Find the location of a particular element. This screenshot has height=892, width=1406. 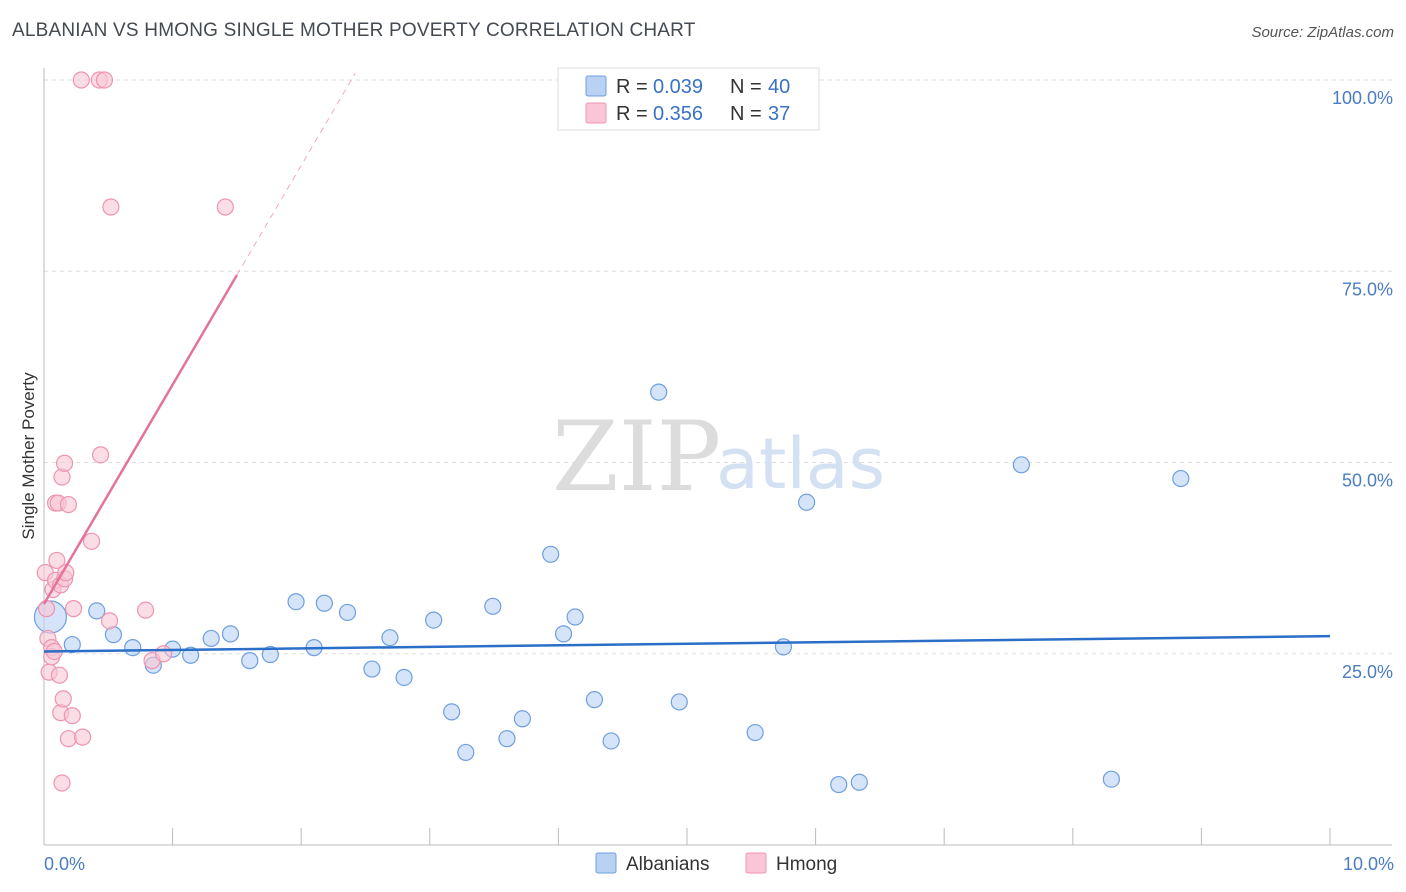

watermark-atlas: atlas is located at coordinates (800, 464).